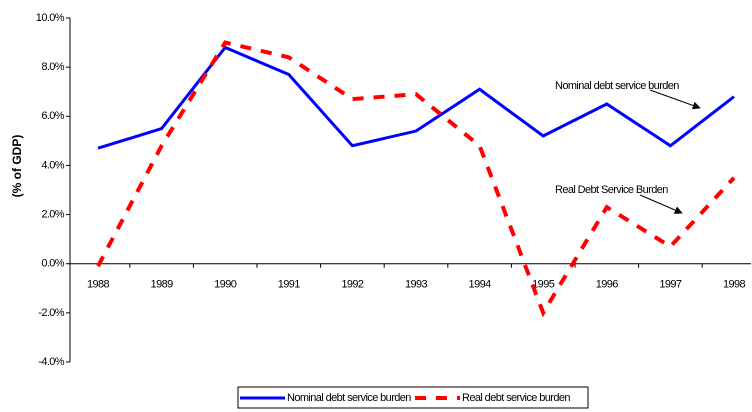 Image resolution: width=752 pixels, height=412 pixels. What do you see at coordinates (289, 285) in the screenshot?
I see `x-tick-label: 1991` at bounding box center [289, 285].